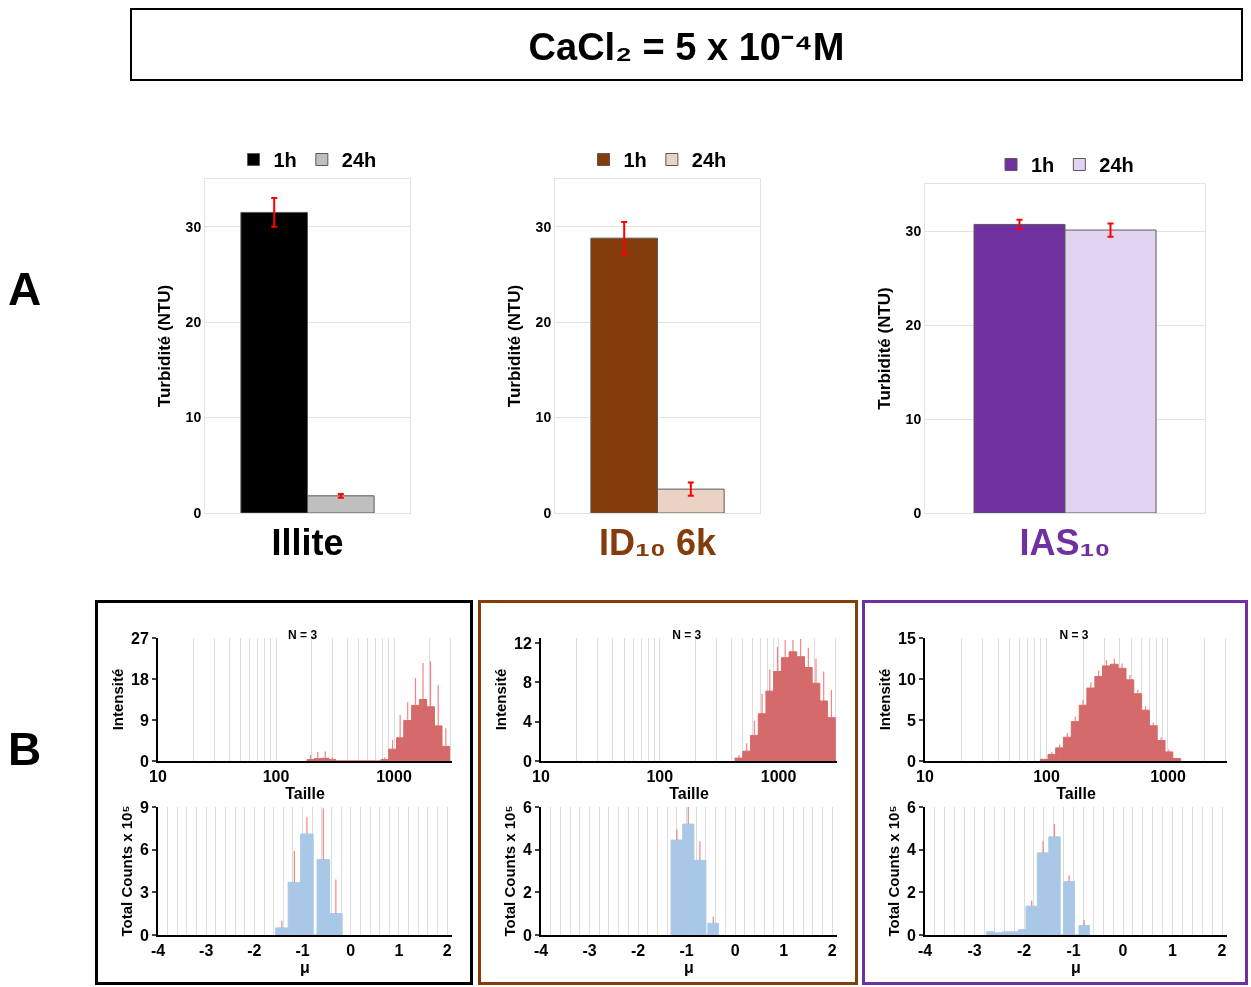 The height and width of the screenshot is (987, 1251). What do you see at coordinates (140, 638) in the screenshot?
I see `y-tick-label: 27` at bounding box center [140, 638].